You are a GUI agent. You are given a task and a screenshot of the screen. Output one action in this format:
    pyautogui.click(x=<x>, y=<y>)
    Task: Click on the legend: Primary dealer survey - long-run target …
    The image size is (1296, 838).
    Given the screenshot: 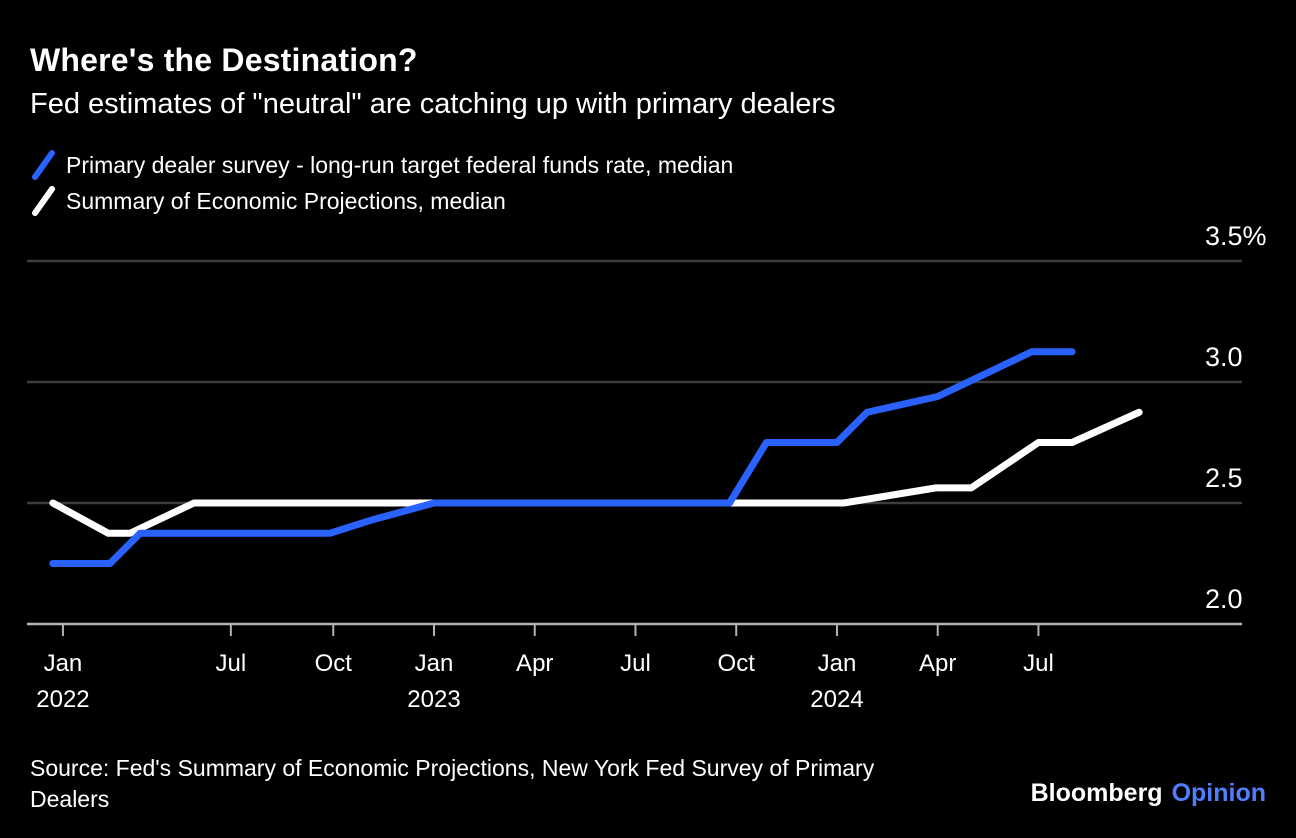 What is the action you would take?
    pyautogui.click(x=381, y=183)
    